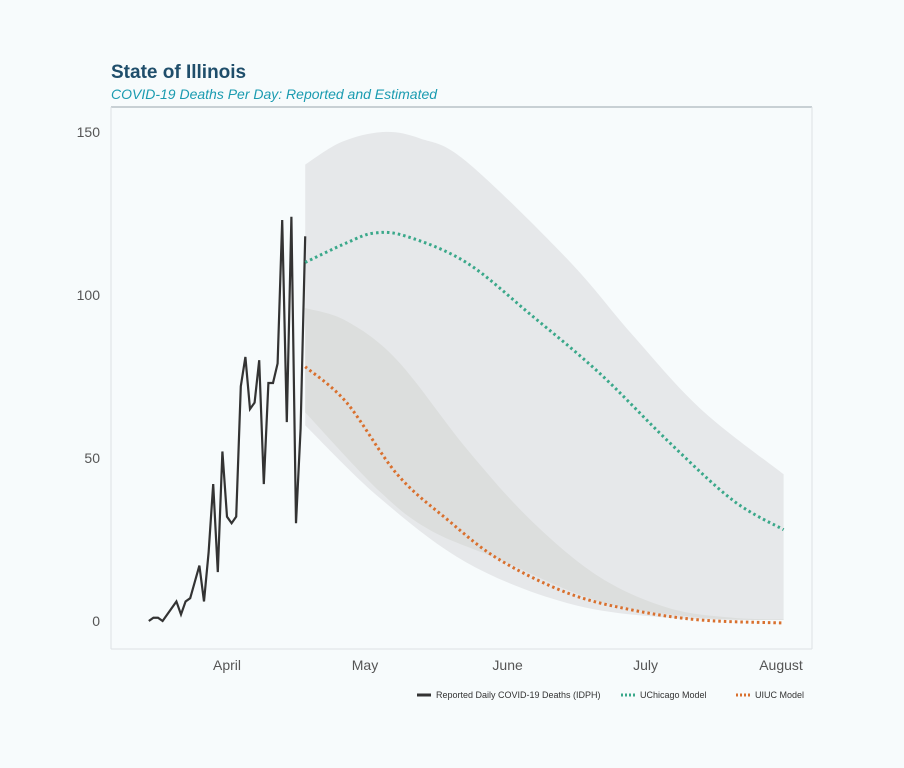 This screenshot has height=768, width=904. Describe the element at coordinates (507, 665) in the screenshot. I see `x-tick-label: June` at that location.